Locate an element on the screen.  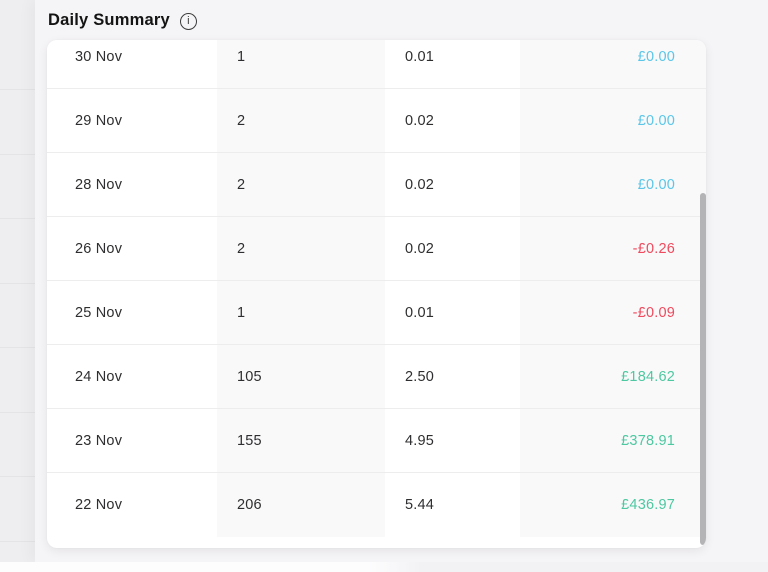
cell-date: 29 Nov is located at coordinates (132, 120).